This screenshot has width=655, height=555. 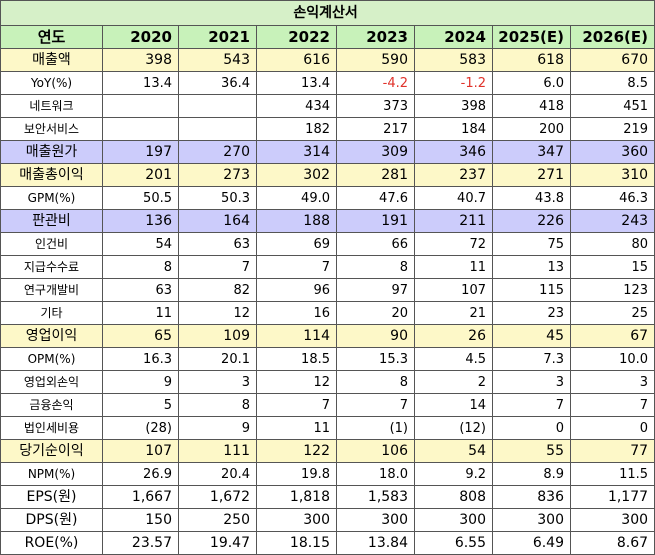 What do you see at coordinates (375, 313) in the screenshot?
I see `table-cell: 20` at bounding box center [375, 313].